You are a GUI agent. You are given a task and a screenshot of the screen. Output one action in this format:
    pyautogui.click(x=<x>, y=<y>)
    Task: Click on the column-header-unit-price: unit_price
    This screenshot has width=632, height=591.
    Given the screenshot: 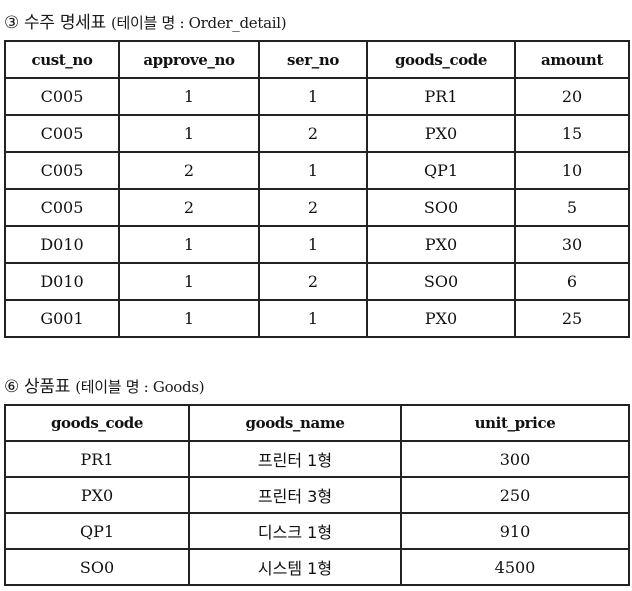 What is the action you would take?
    pyautogui.click(x=515, y=423)
    